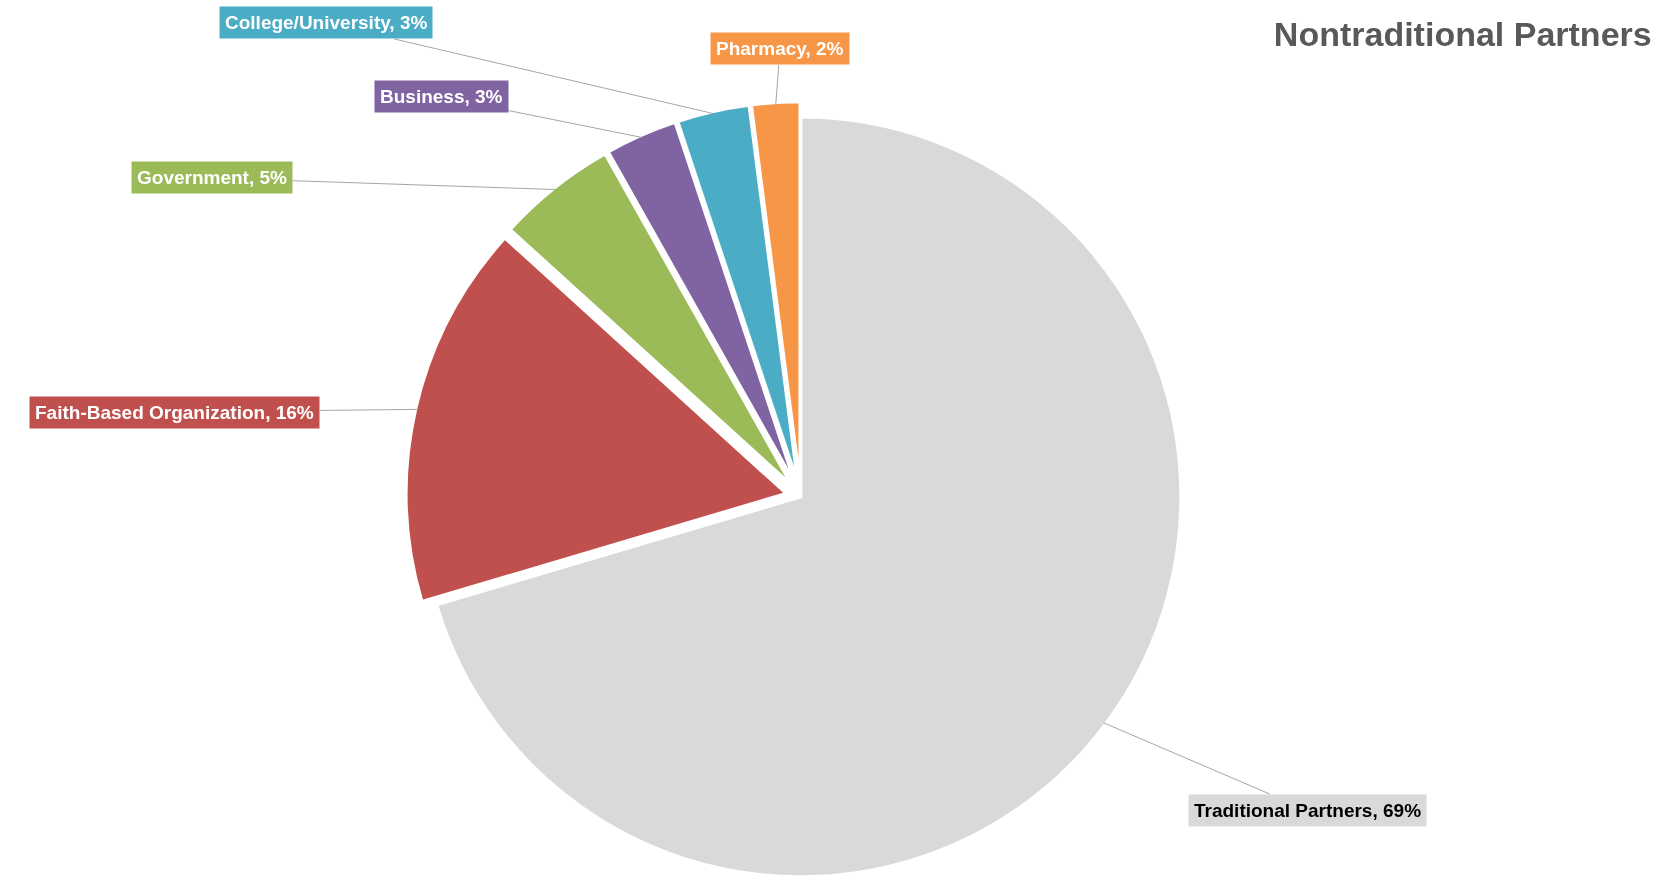 This screenshot has width=1660, height=892. Describe the element at coordinates (441, 96) in the screenshot. I see `slice-label: Business, 3%` at that location.